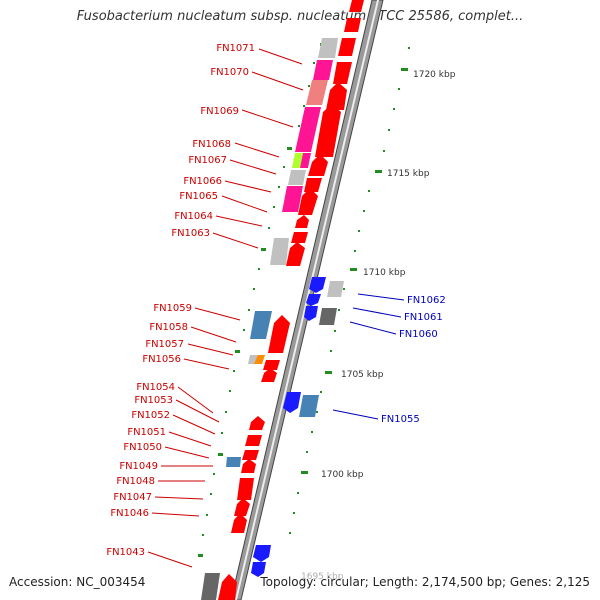 The width and height of the screenshot is (600, 600). What do you see at coordinates (297, 427) in the screenshot?
I see `reverse-strand-genes` at bounding box center [297, 427].